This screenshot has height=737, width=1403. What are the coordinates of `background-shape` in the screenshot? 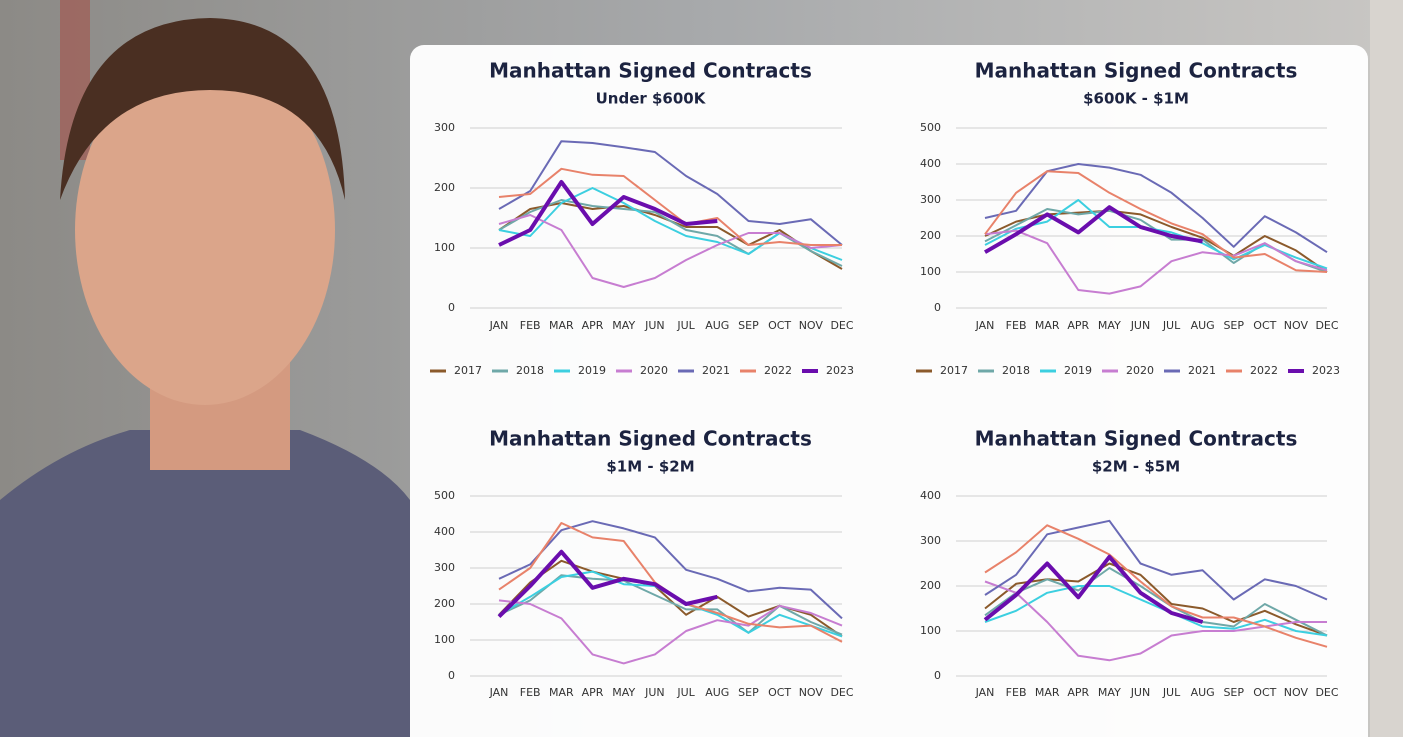 It's located at (1386, 368).